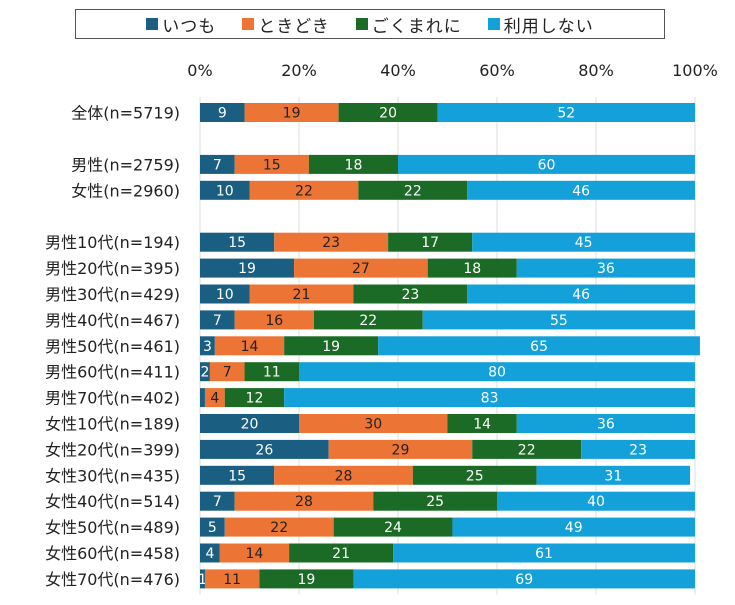  I want to click on data-label: 55, so click(559, 321).